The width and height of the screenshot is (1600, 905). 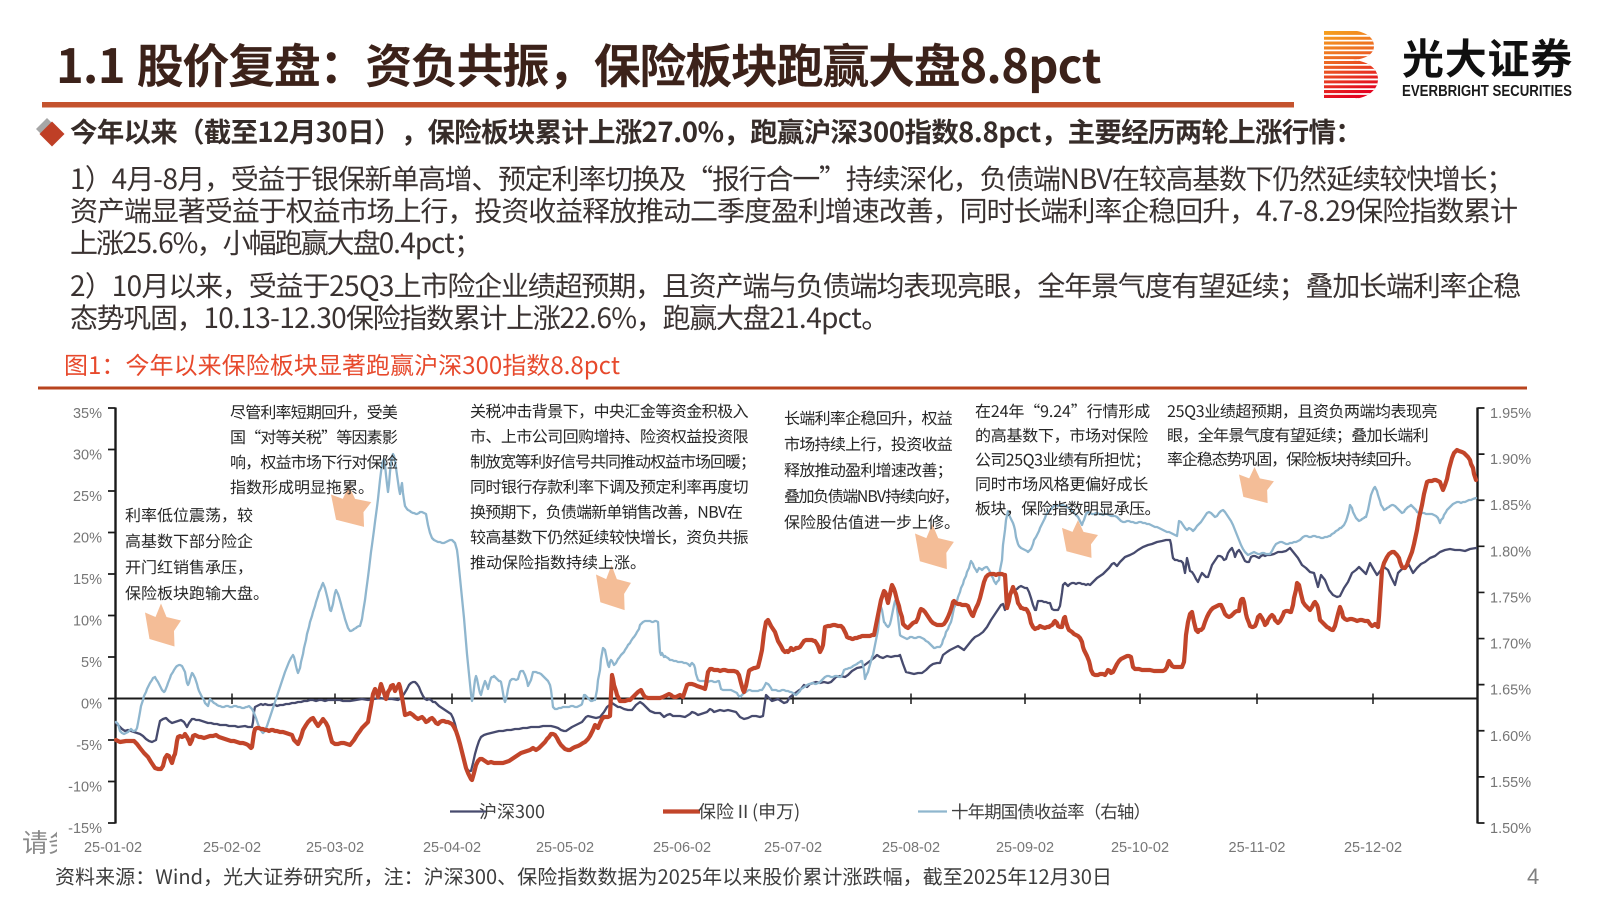 What do you see at coordinates (682, 848) in the screenshot?
I see `svg-text: 25-06-02` at bounding box center [682, 848].